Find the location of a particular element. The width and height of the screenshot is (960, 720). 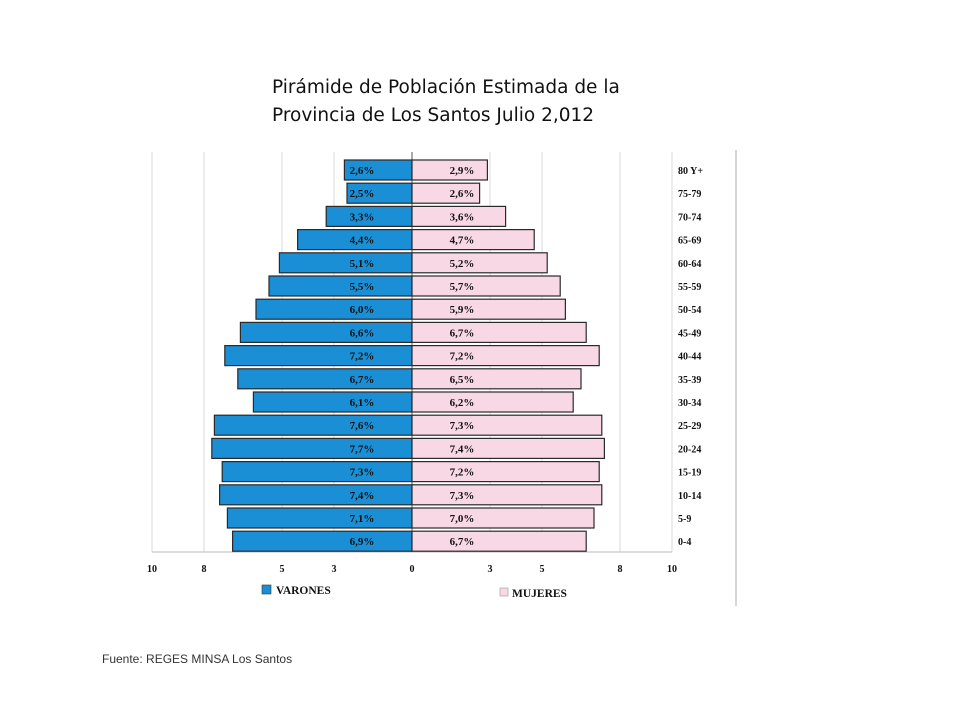

x-tick-label: 0 is located at coordinates (412, 569).